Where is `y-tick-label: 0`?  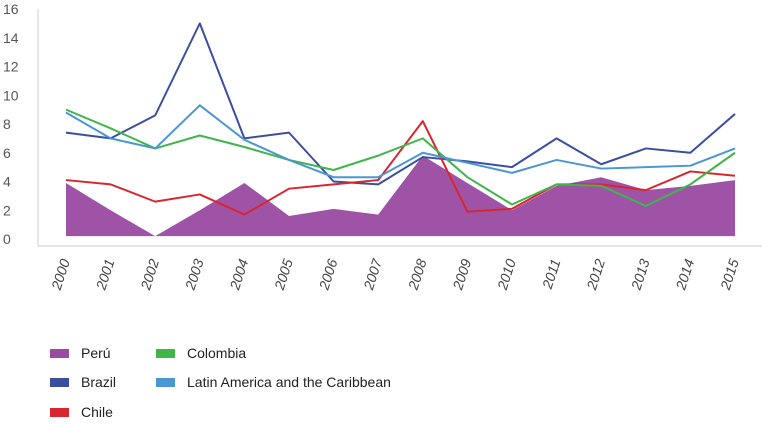
y-tick-label: 0 is located at coordinates (7, 239).